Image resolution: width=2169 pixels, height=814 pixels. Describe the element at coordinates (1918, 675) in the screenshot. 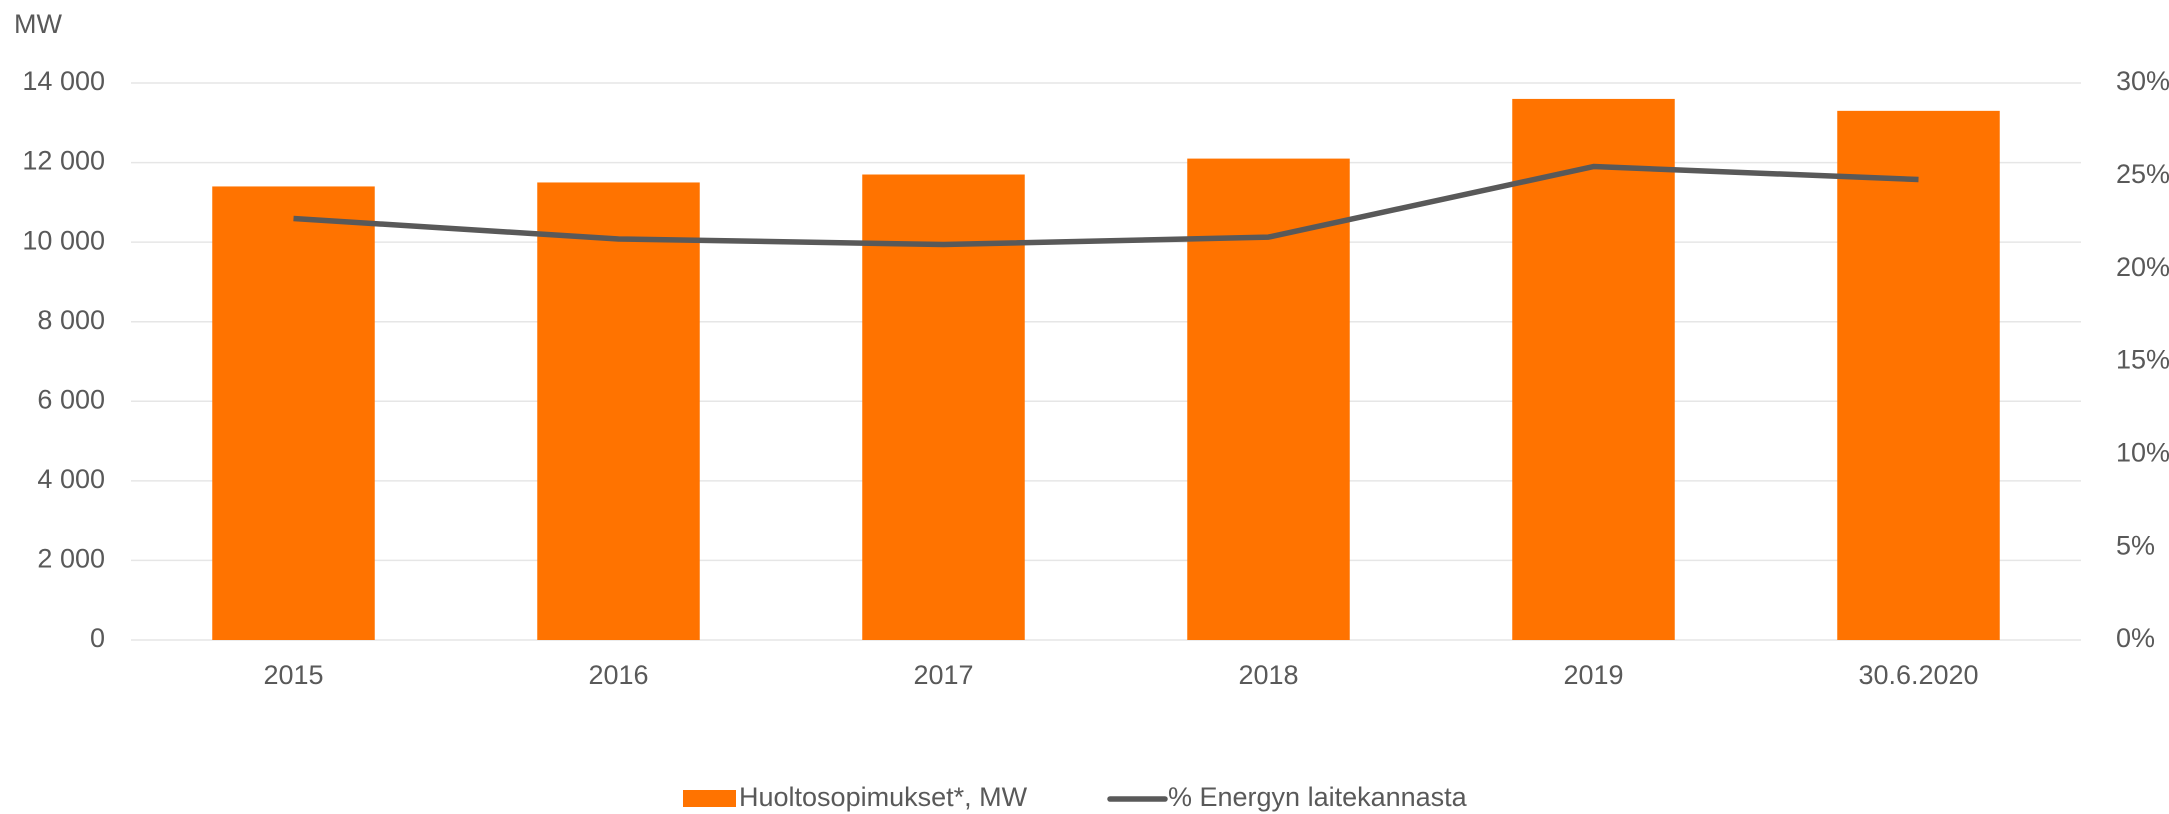

I see `x-tick-label: 30.6.2020` at that location.